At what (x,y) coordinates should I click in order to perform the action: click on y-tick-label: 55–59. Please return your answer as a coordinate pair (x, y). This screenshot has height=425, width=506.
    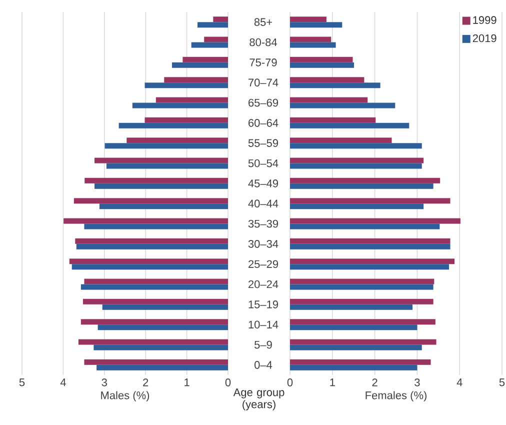
    Looking at the image, I should click on (263, 143).